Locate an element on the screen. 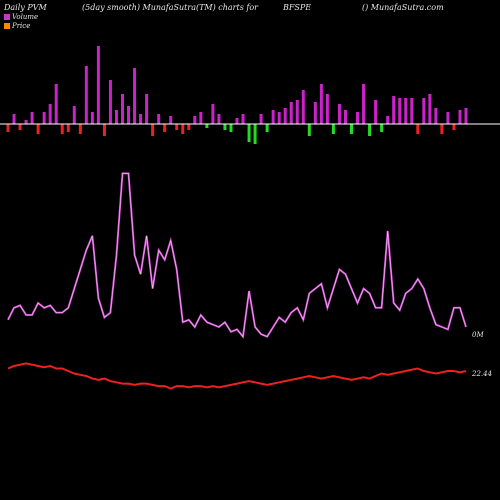  legend-volume-label: Volume is located at coordinates (25, 17).